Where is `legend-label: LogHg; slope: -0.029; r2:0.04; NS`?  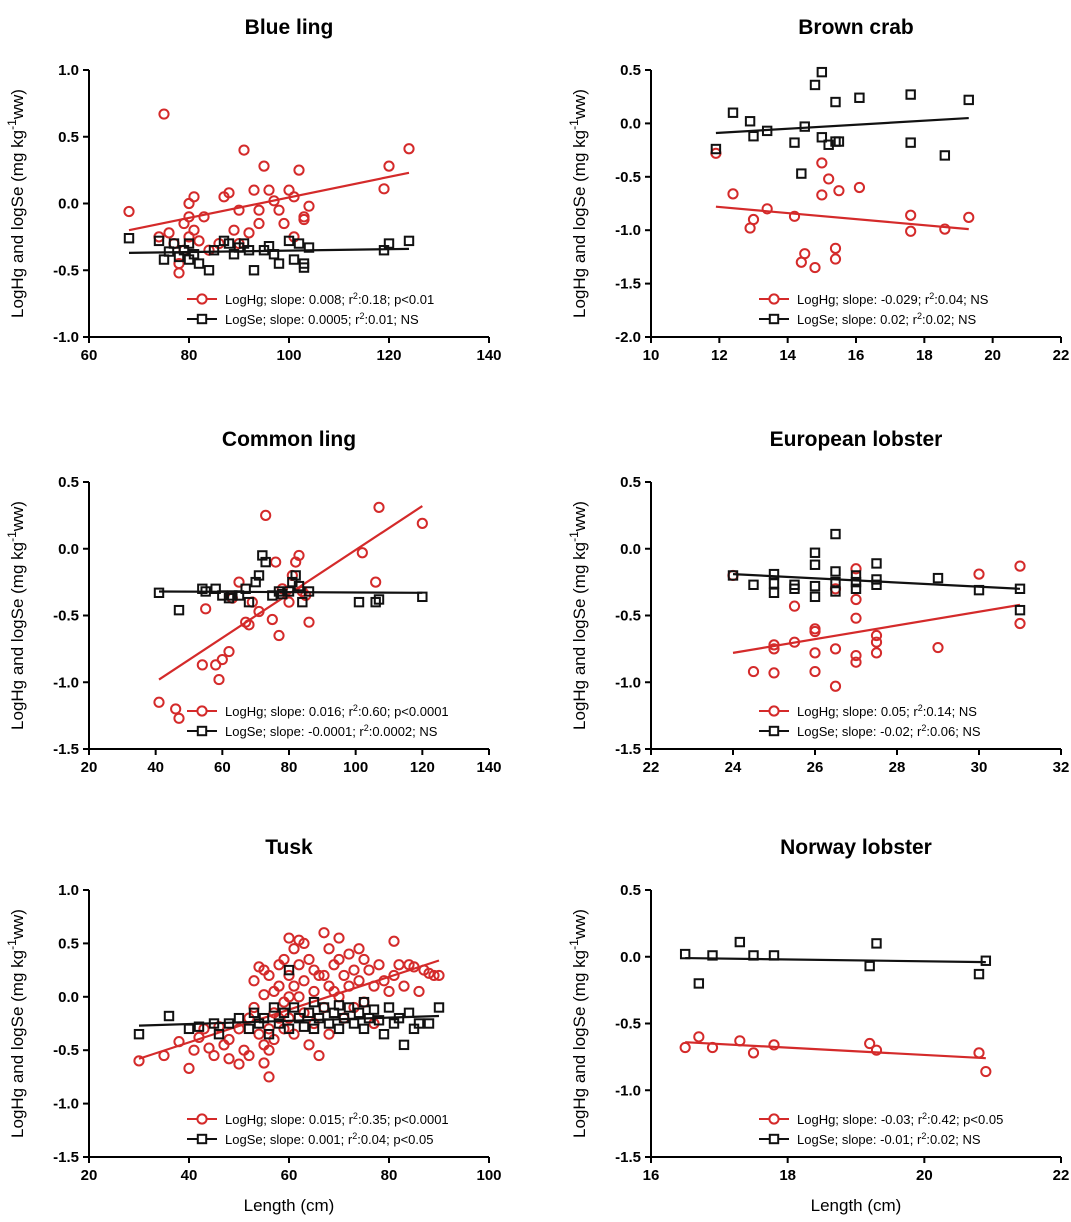 legend-label: LogHg; slope: -0.029; r2:0.04; NS is located at coordinates (893, 299).